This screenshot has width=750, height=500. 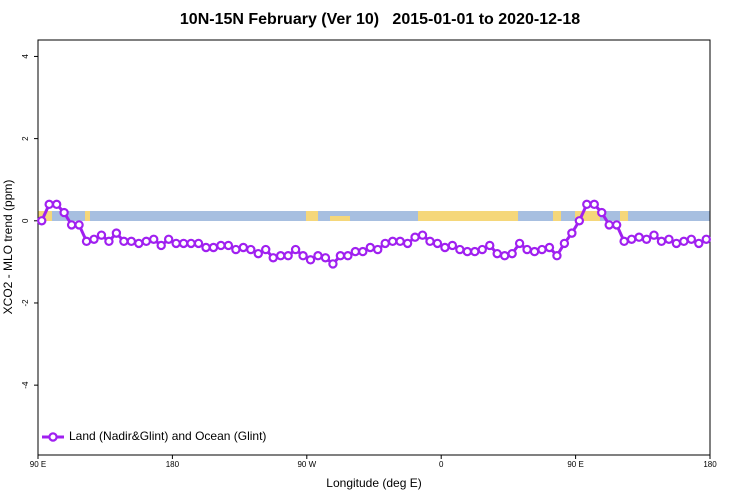 I want to click on y-tick-label: -2, so click(x=25, y=303).